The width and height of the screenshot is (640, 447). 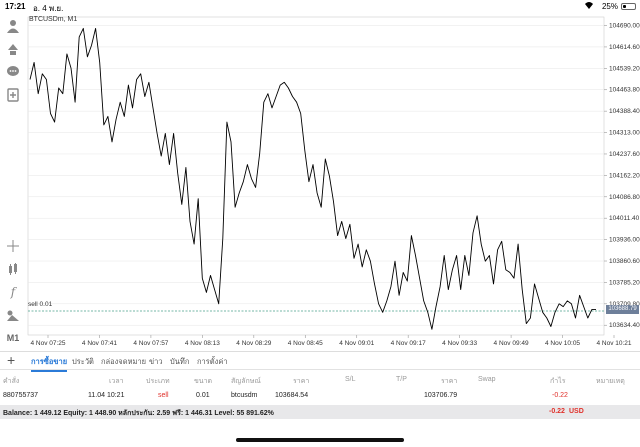 I want to click on y-tick-label: 103709.80, so click(x=624, y=304).